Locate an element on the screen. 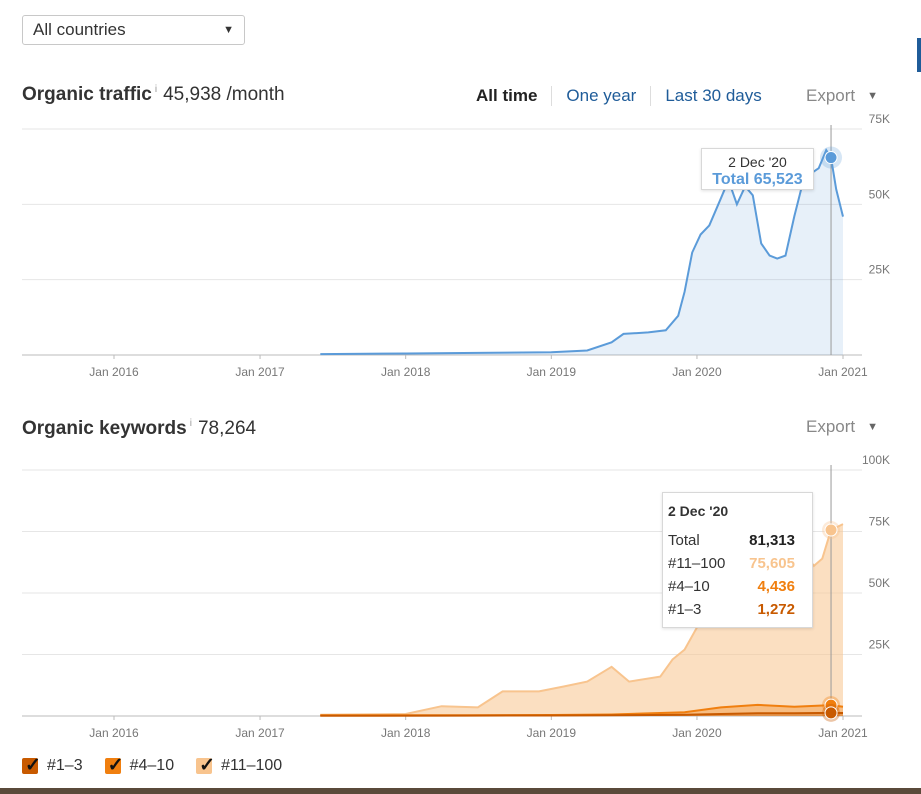 The height and width of the screenshot is (794, 921). legend-label: #1–3 is located at coordinates (65, 765).